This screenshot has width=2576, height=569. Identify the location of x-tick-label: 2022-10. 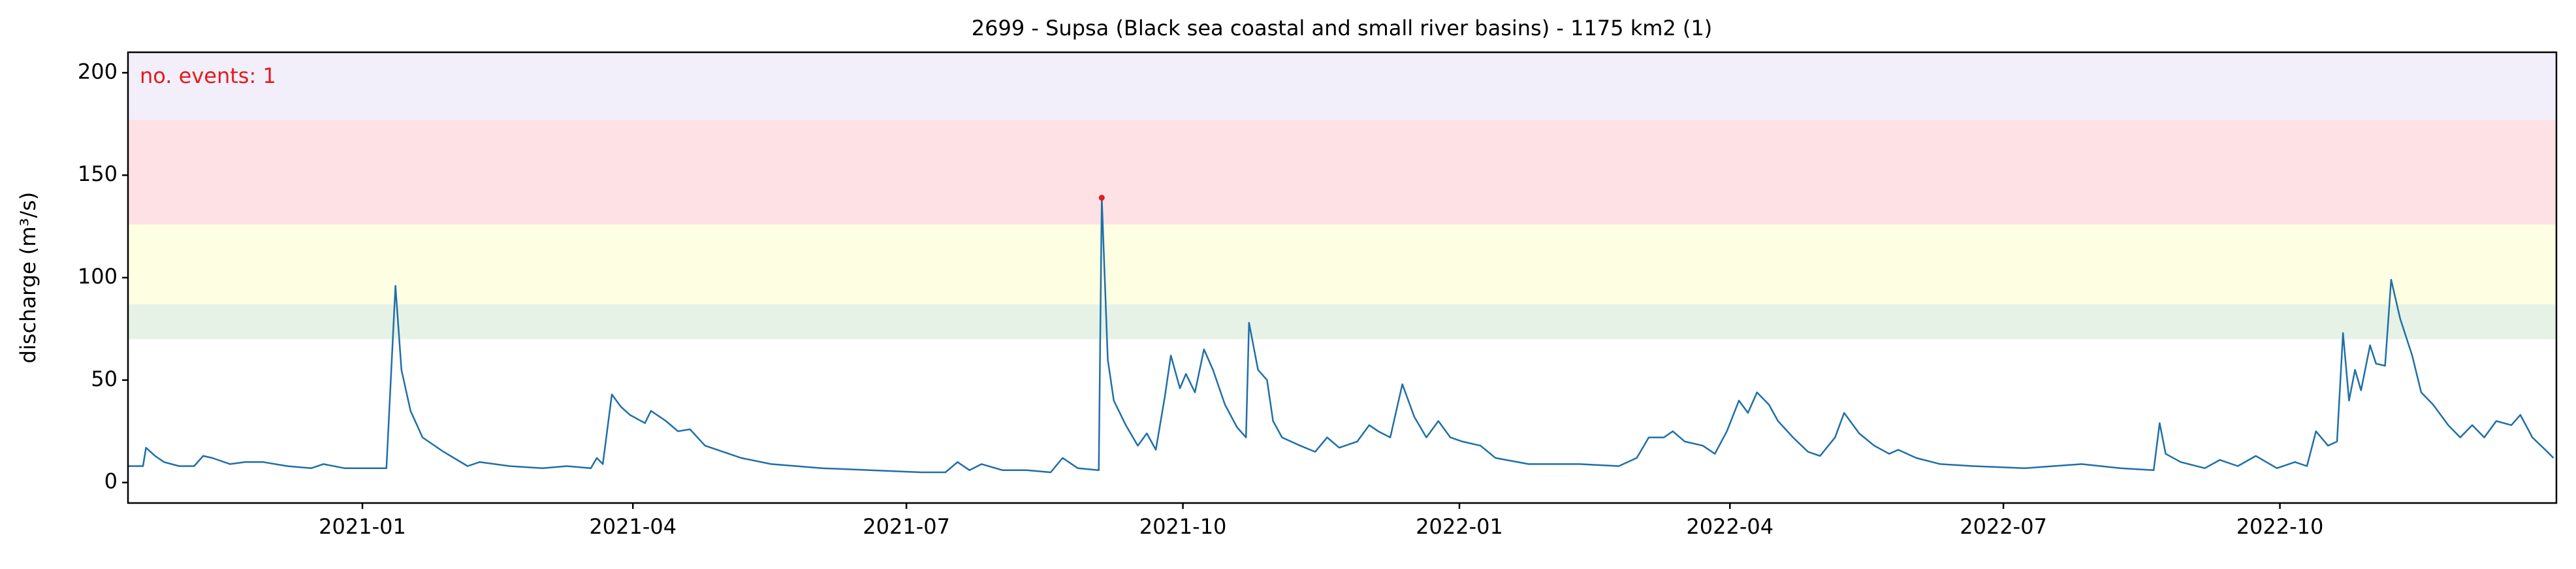
(2280, 526).